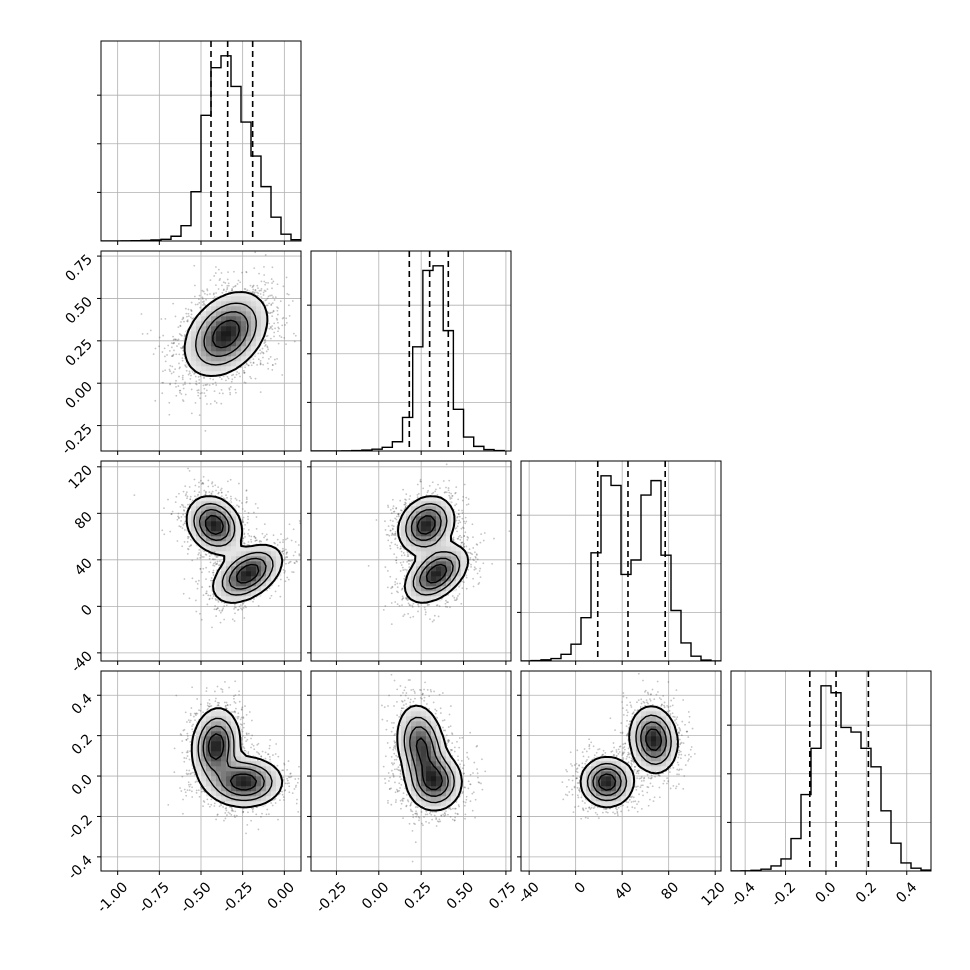  Describe the element at coordinates (226, 333) in the screenshot. I see `contour-line` at that location.